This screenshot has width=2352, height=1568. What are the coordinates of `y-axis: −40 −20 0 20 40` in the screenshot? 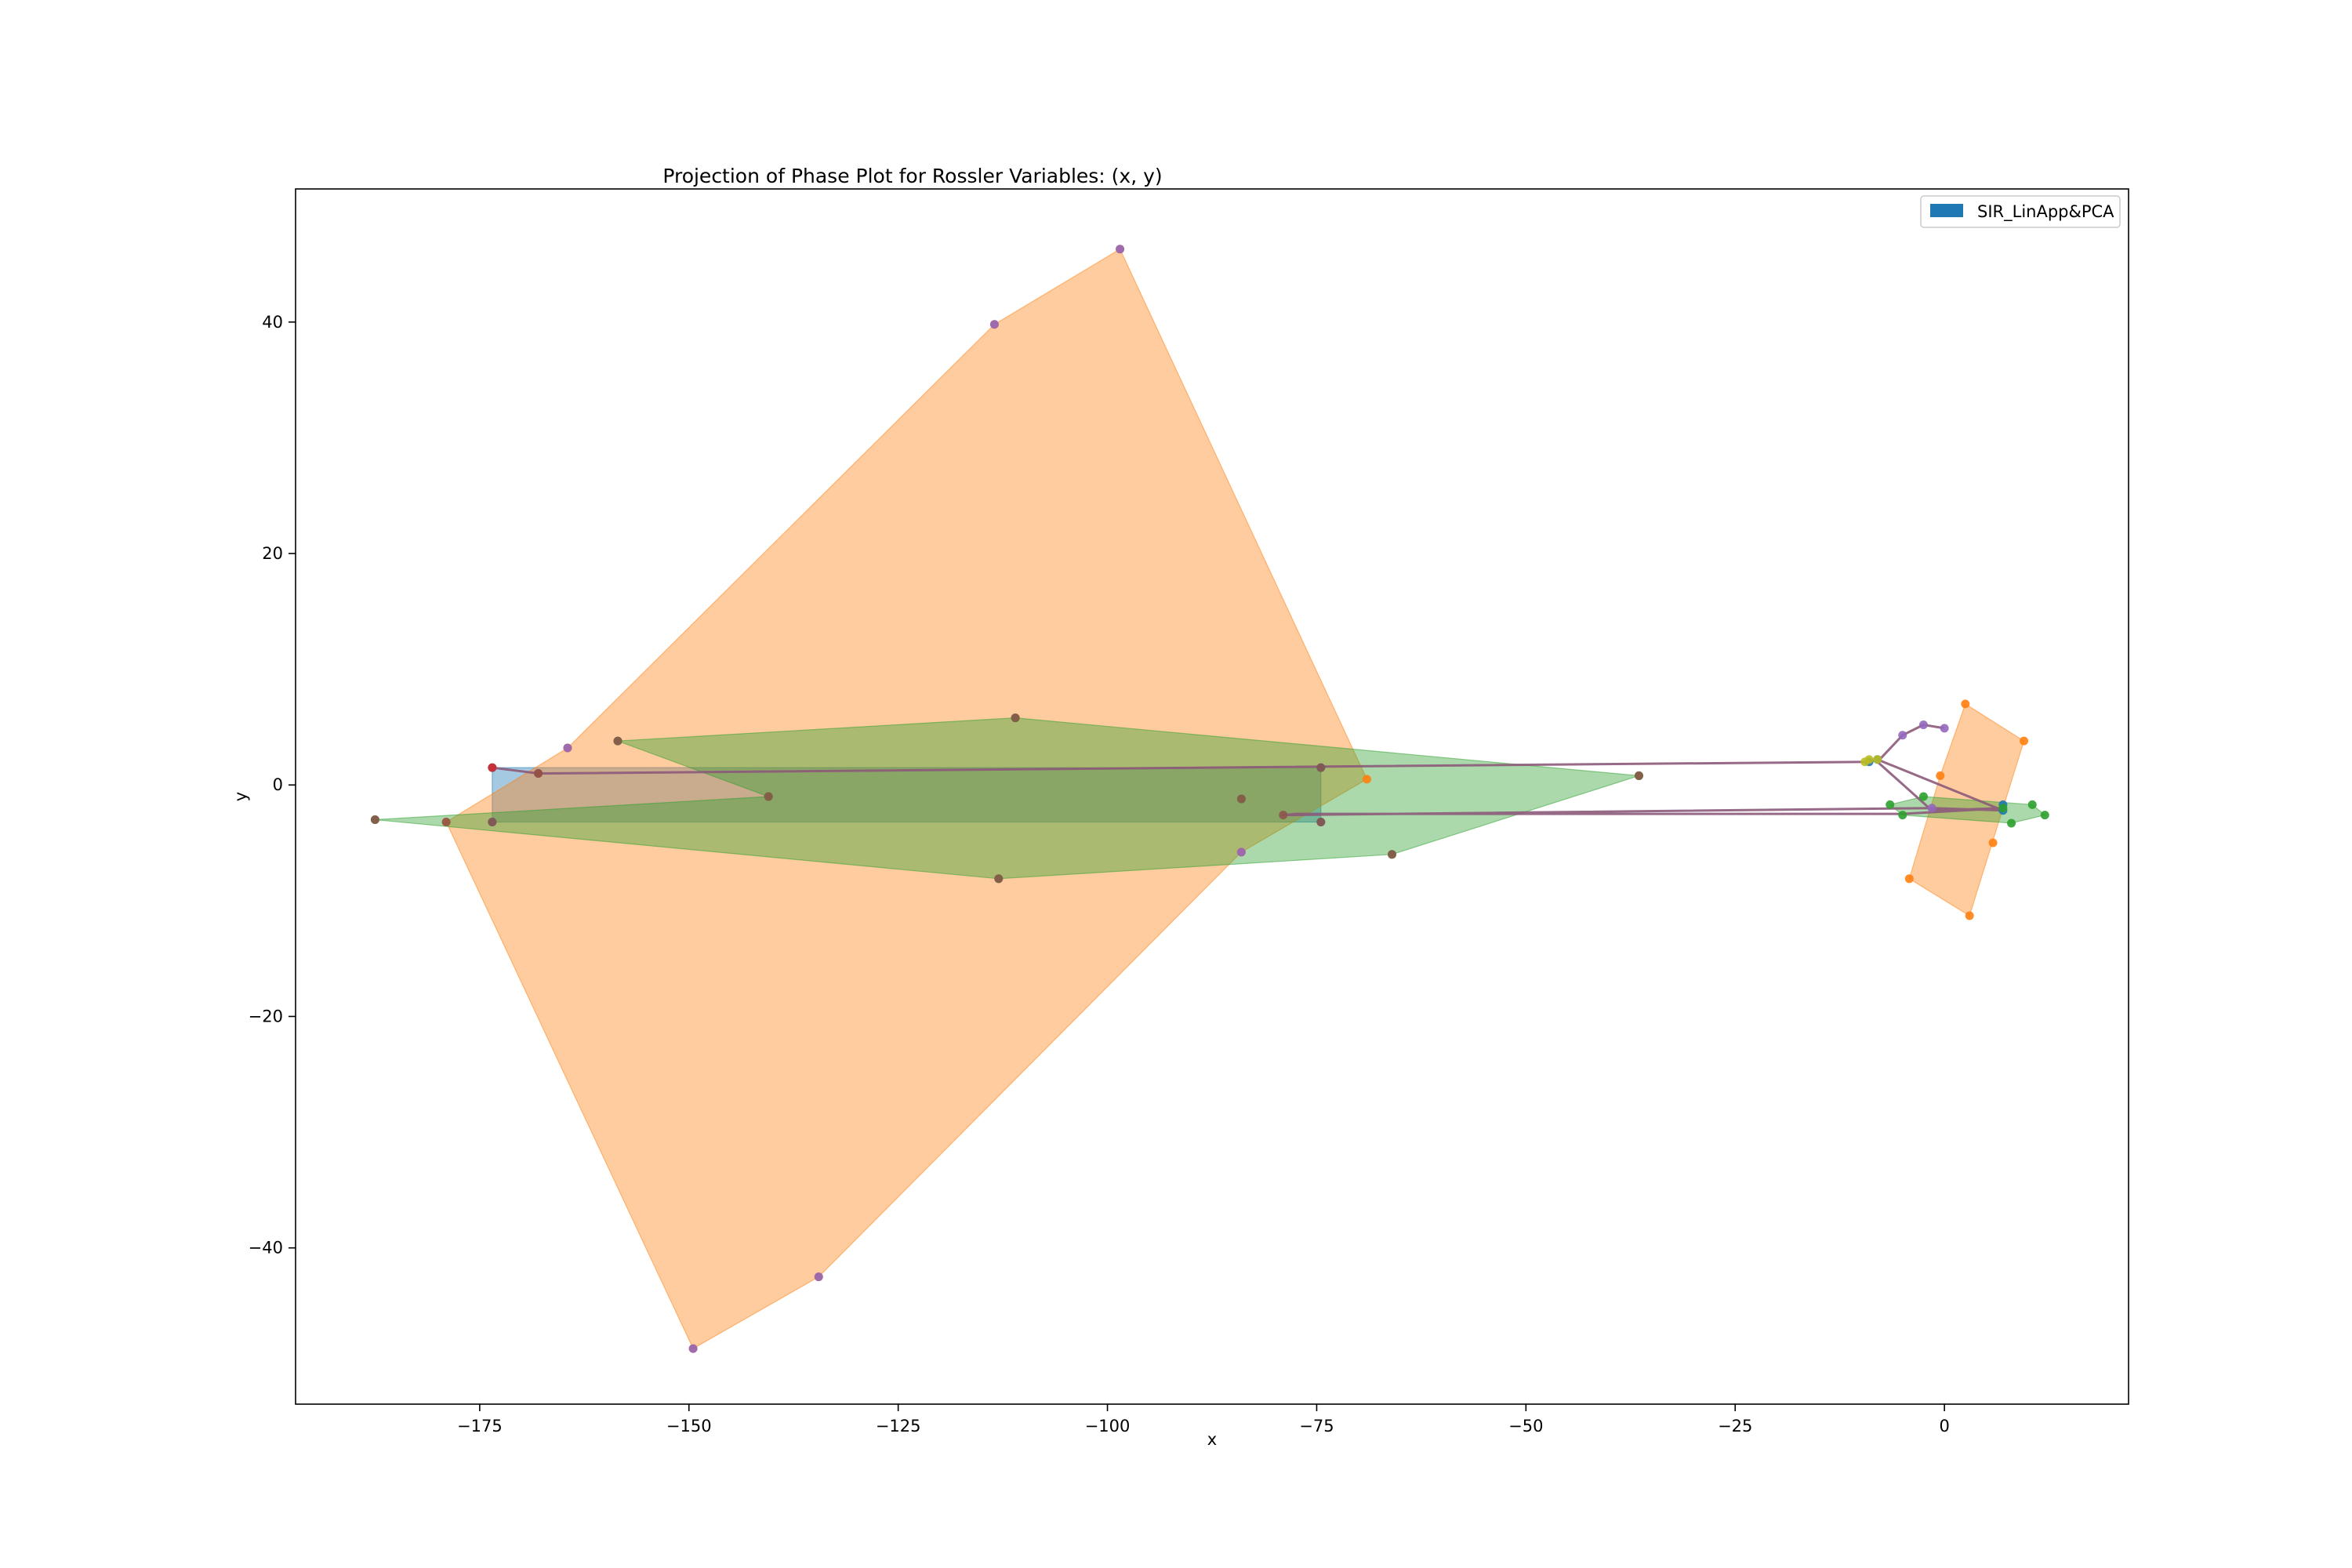 It's located at (272, 785).